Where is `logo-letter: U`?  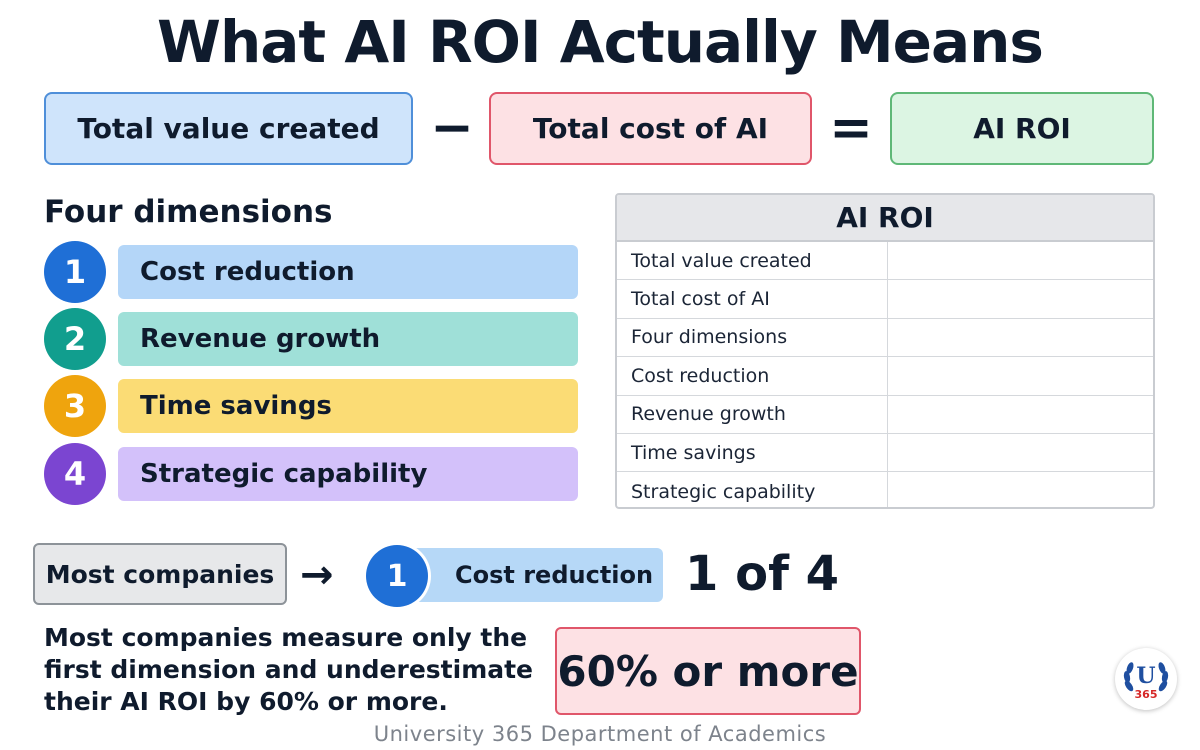
logo-letter: U is located at coordinates (1145, 676).